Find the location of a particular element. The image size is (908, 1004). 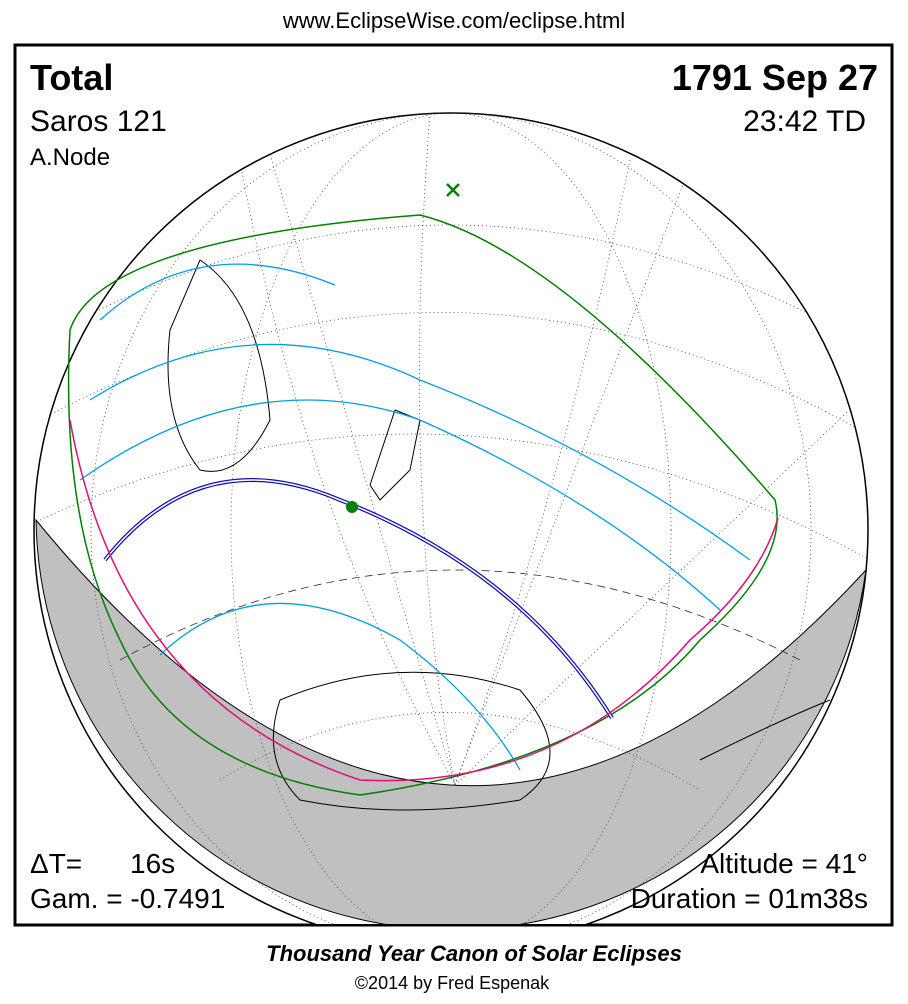

footer-title: Thousand Year Canon of Solar Eclipses is located at coordinates (474, 953).